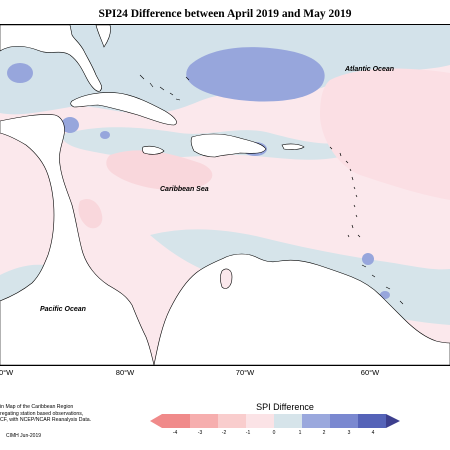  What do you see at coordinates (200, 433) in the screenshot?
I see `legend-tick: -3` at bounding box center [200, 433].